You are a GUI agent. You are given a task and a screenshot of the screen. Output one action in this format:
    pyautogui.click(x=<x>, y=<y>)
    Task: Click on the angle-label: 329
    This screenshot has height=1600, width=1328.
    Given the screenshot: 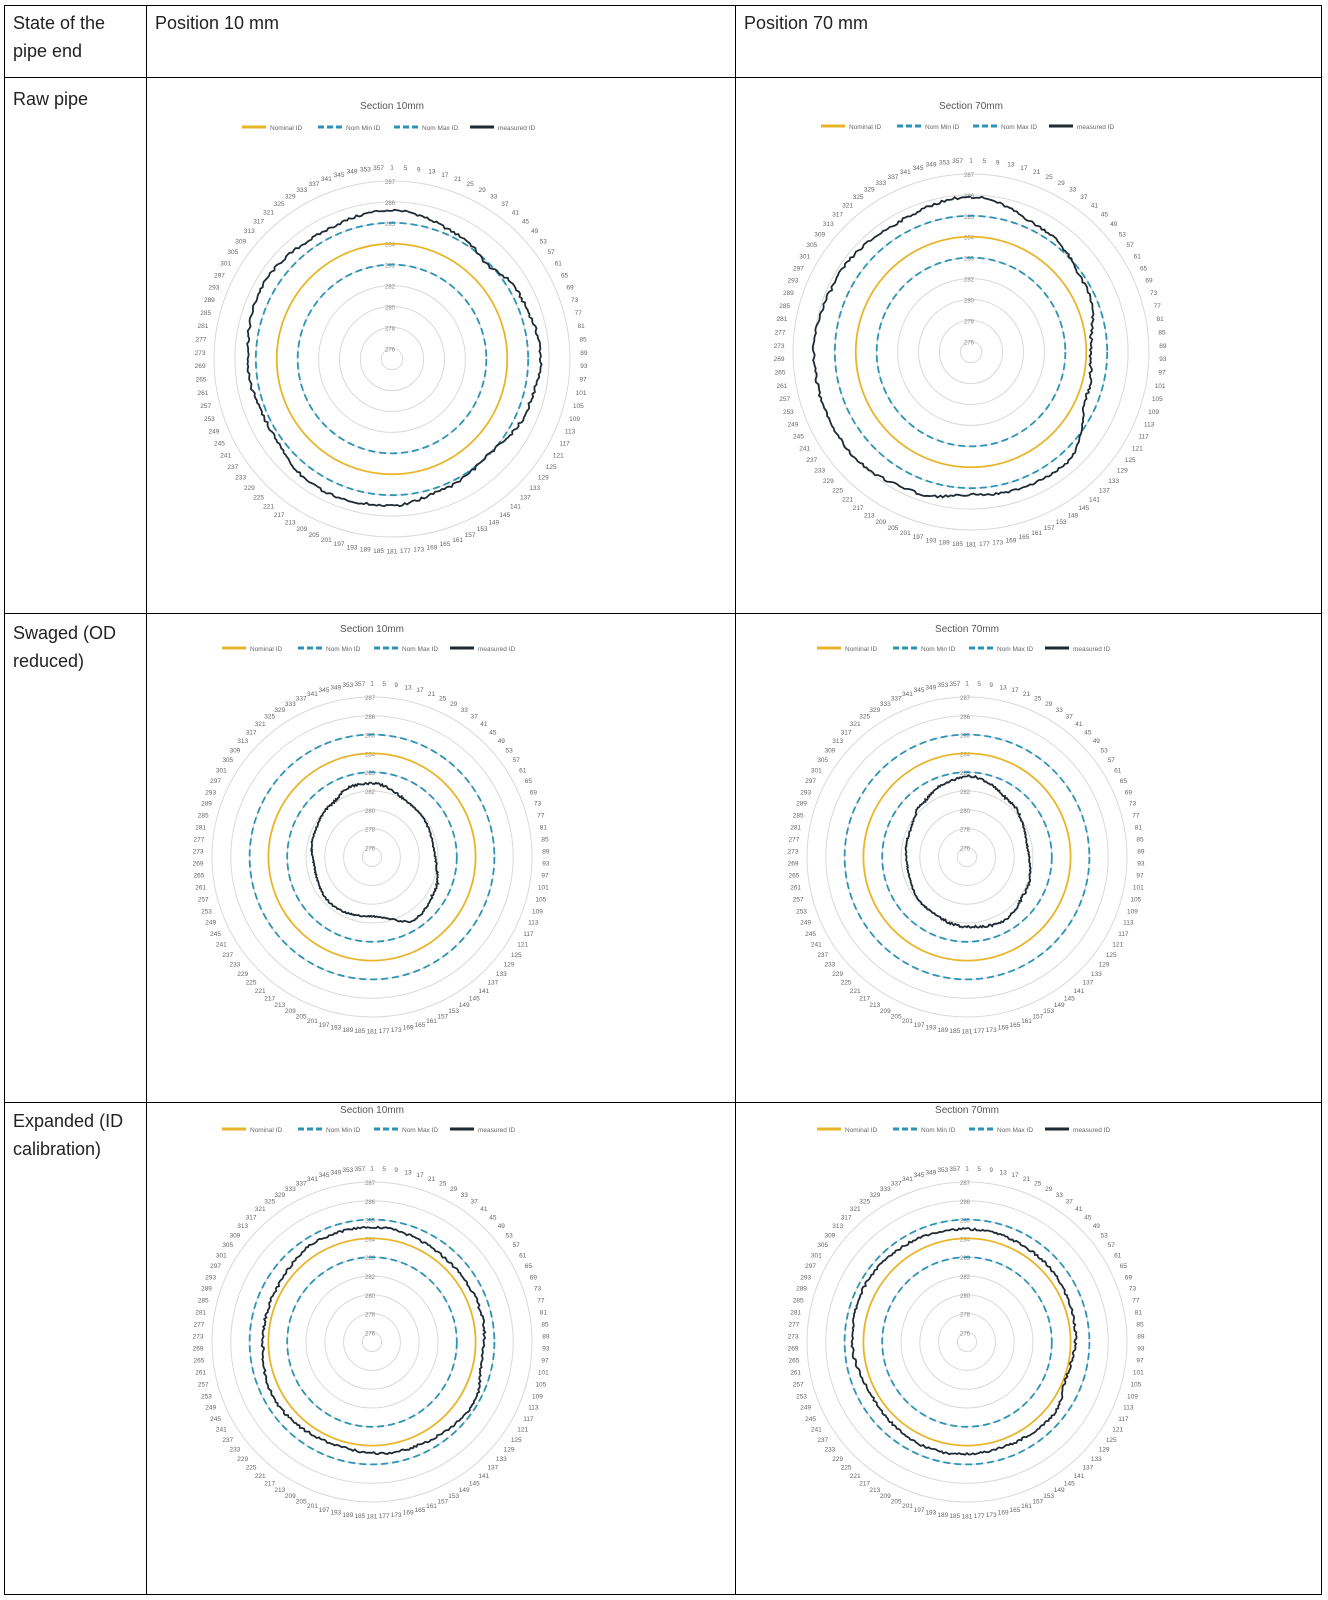 What is the action you would take?
    pyautogui.click(x=869, y=190)
    